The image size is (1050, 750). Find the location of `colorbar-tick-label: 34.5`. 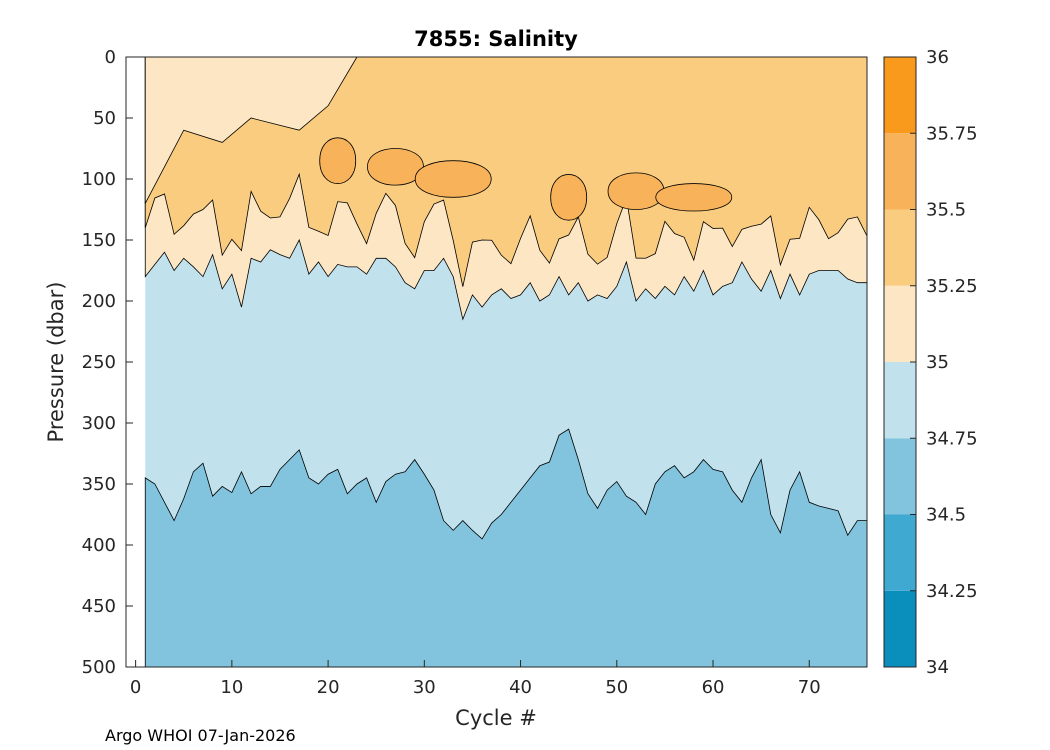

colorbar-tick-label: 34.5 is located at coordinates (946, 515).